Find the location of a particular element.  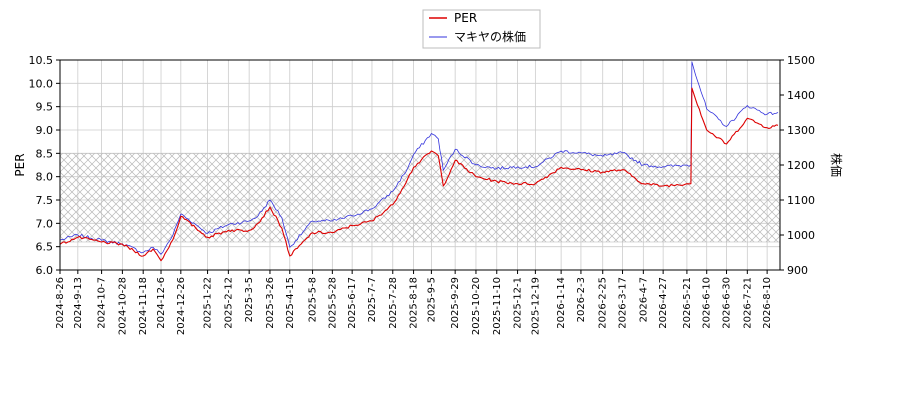

x-tick-label: 2026-3-17 is located at coordinates (623, 303).